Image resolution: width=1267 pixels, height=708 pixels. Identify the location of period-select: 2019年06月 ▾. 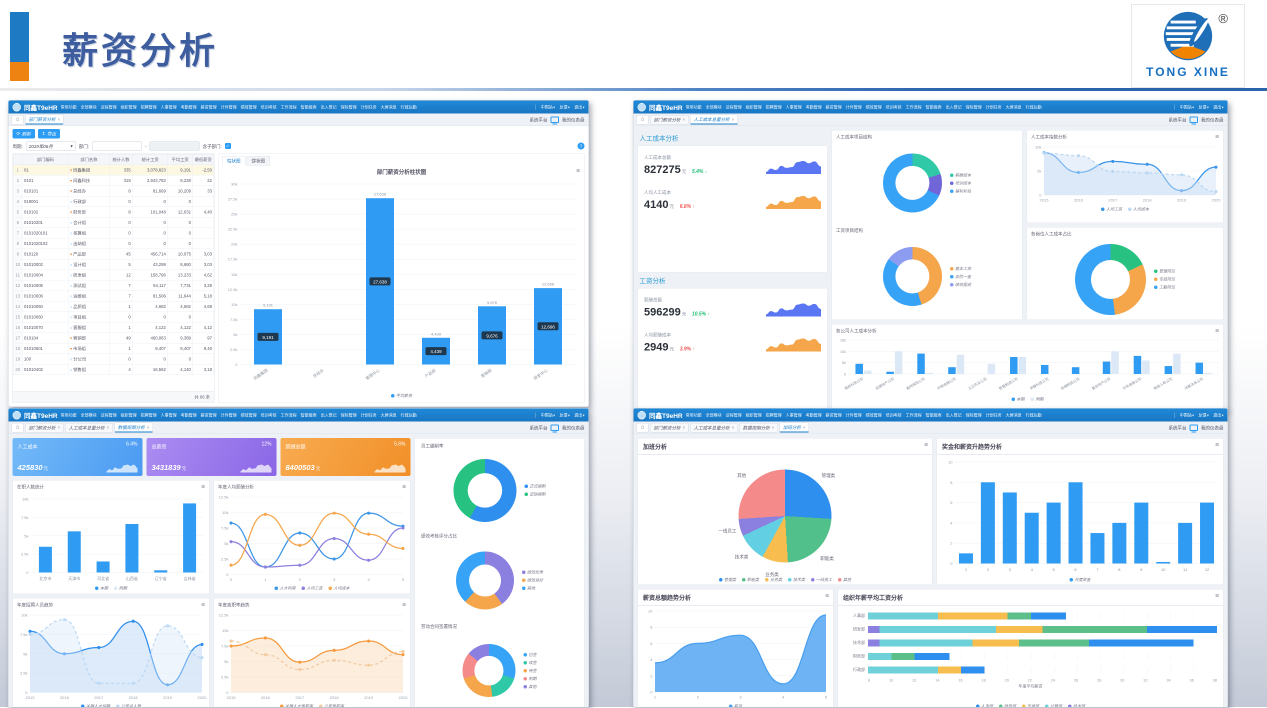
(50, 146).